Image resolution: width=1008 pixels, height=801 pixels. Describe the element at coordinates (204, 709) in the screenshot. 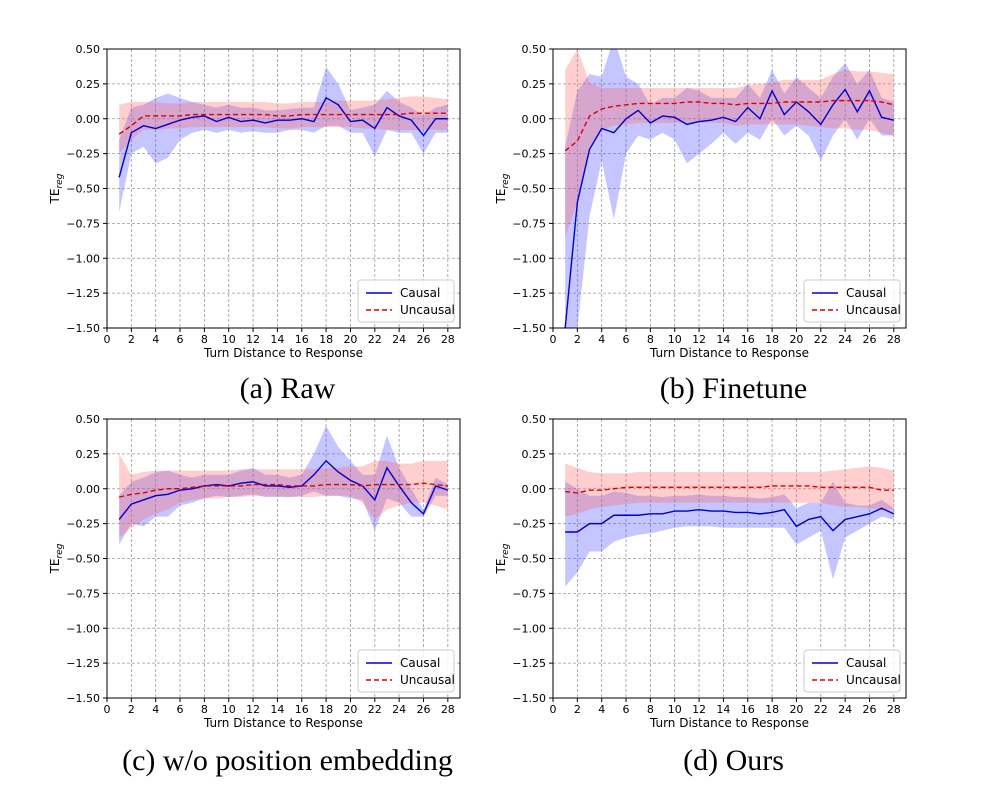

I see `x-tick-label: 8` at that location.